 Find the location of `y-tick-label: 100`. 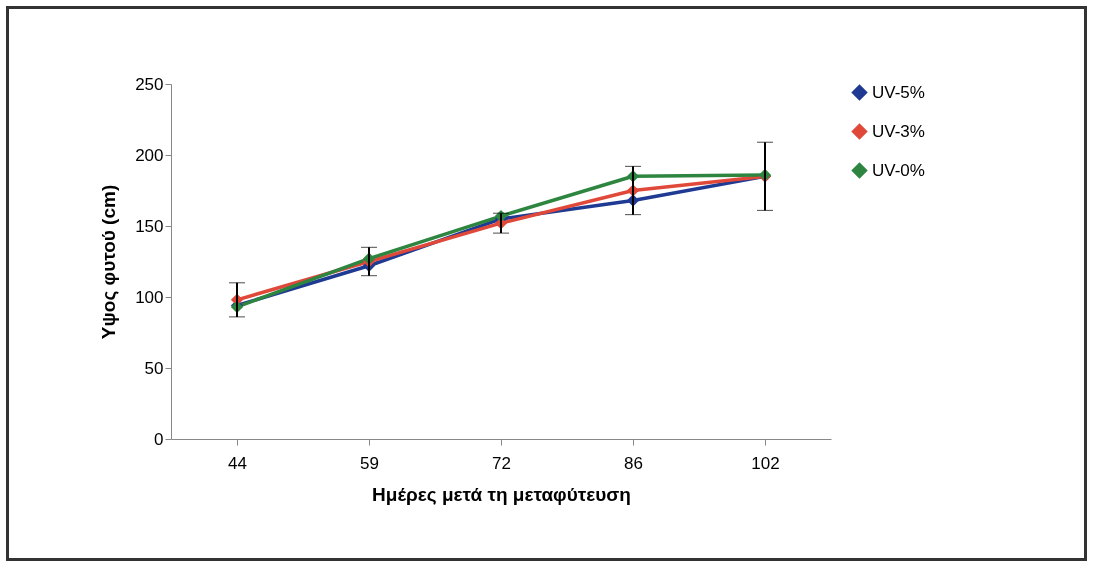

y-tick-label: 100 is located at coordinates (149, 297).